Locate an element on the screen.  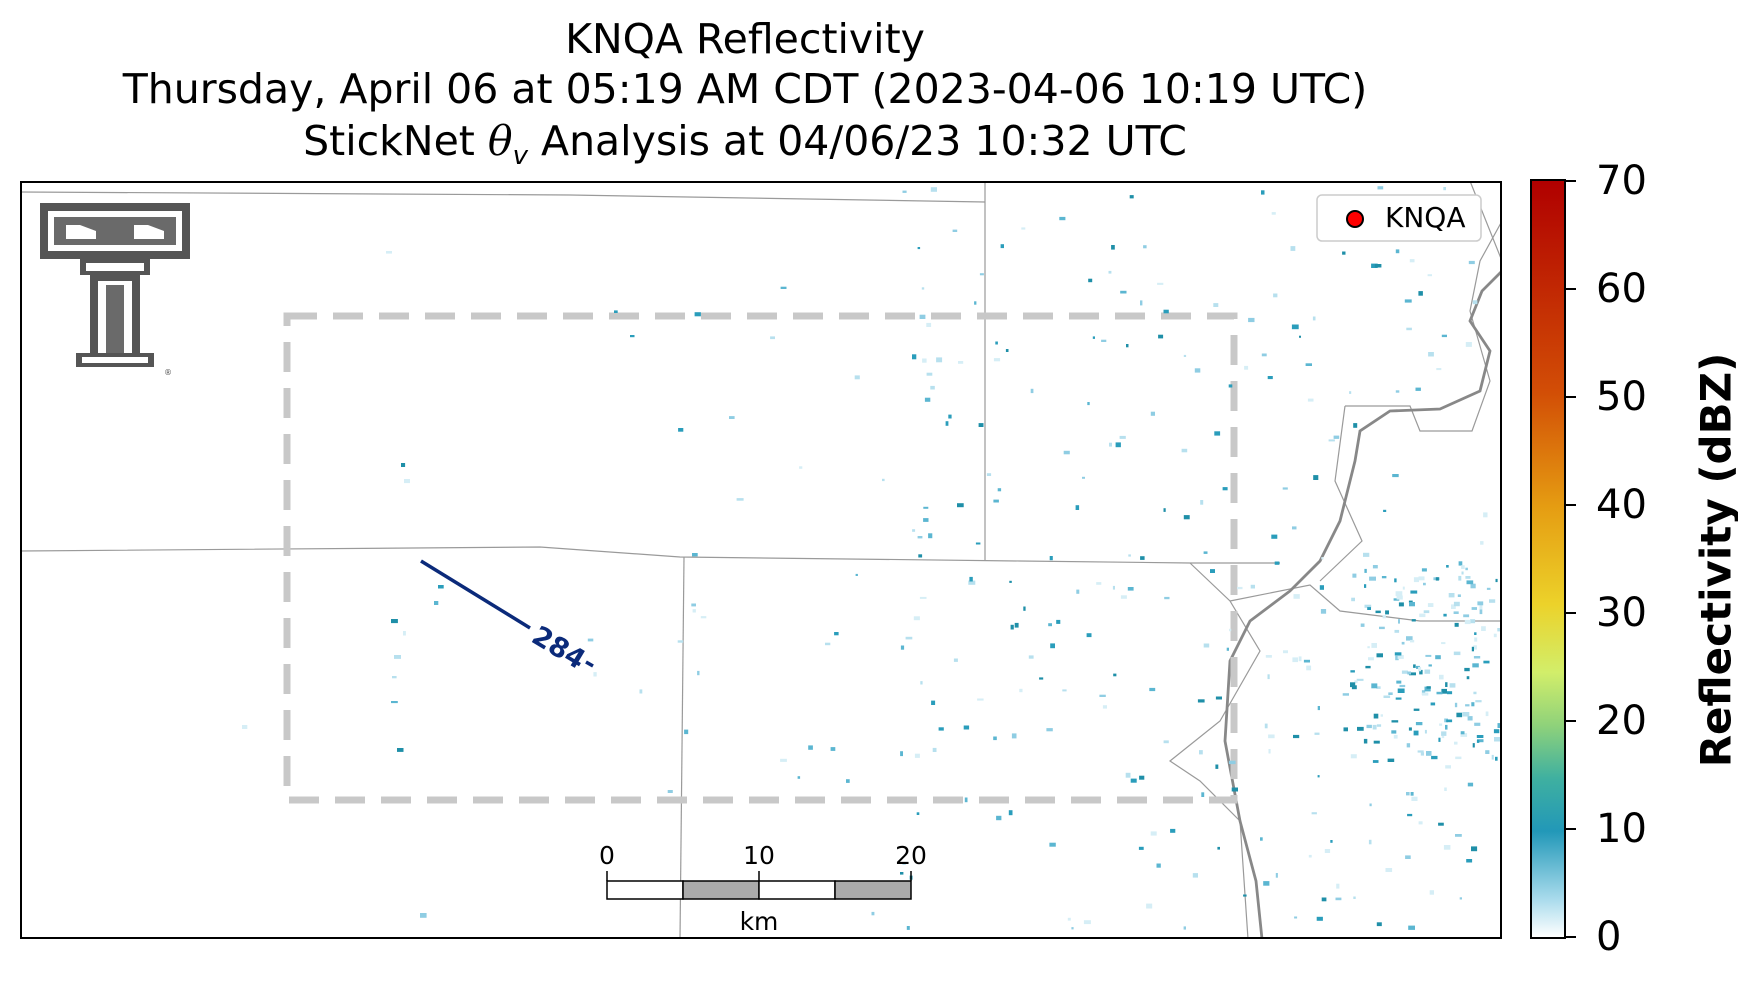
colorbar-tick-label: 50 is located at coordinates (1621, 397).